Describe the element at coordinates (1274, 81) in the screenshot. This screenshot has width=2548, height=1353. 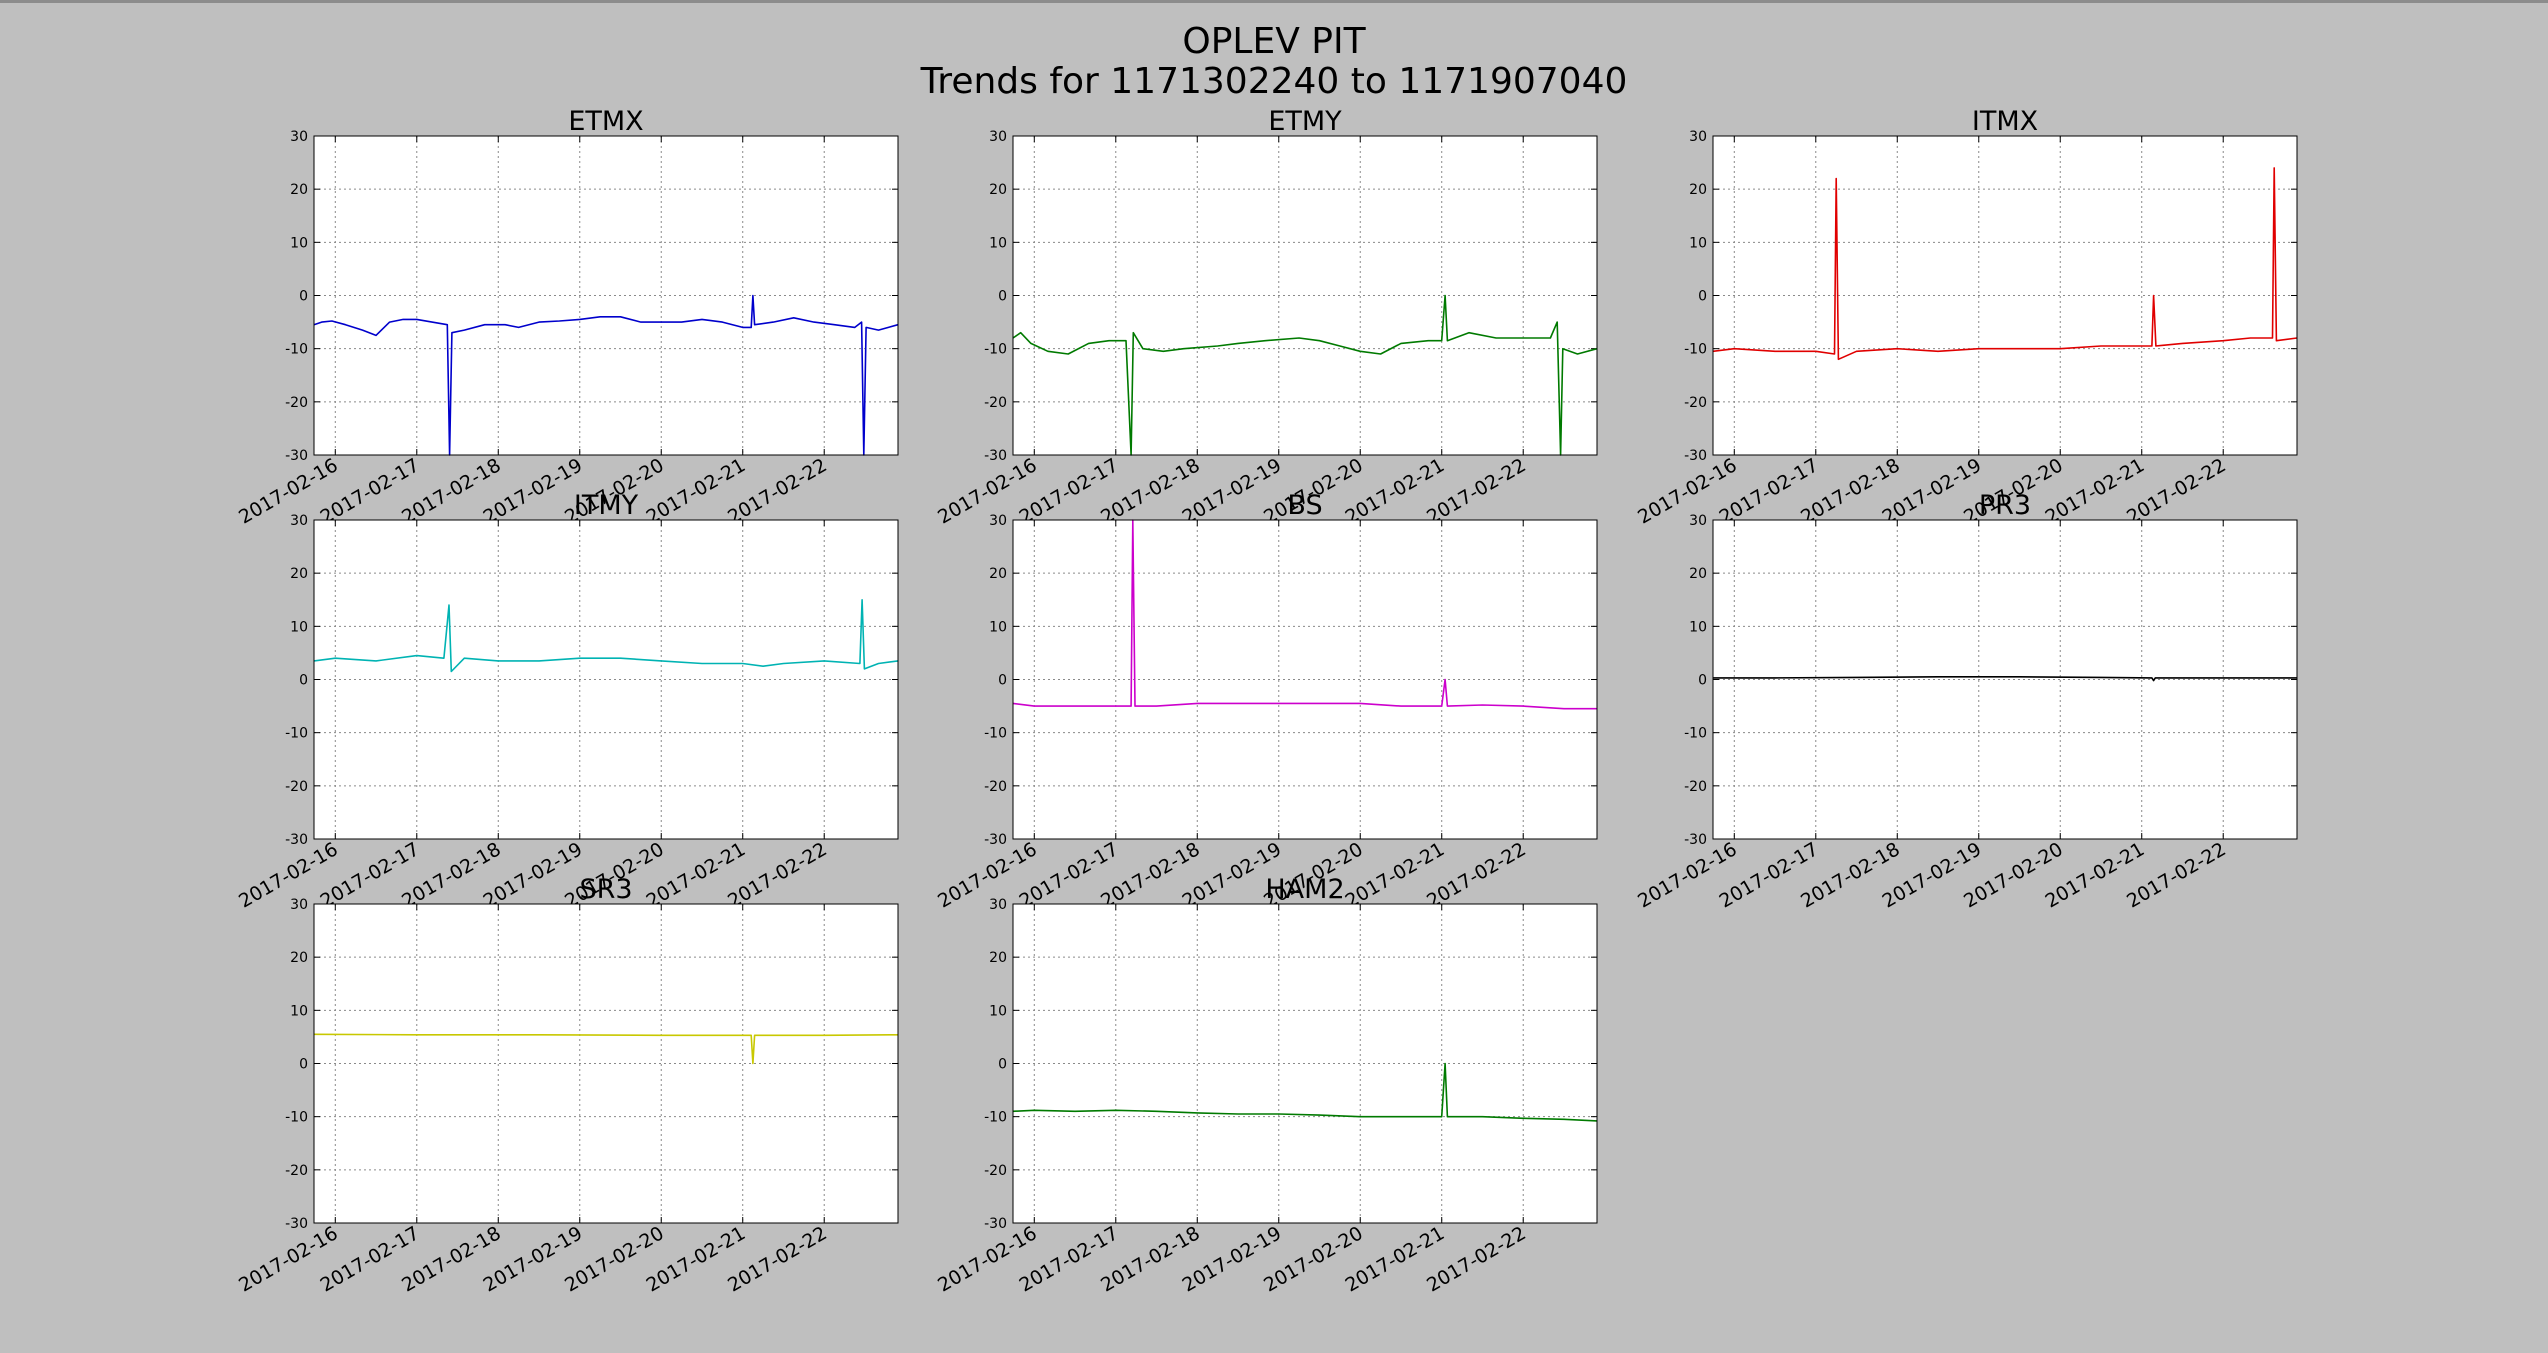
I see `figure-subtitle: Trends for 1171302240 to 1171907040` at that location.